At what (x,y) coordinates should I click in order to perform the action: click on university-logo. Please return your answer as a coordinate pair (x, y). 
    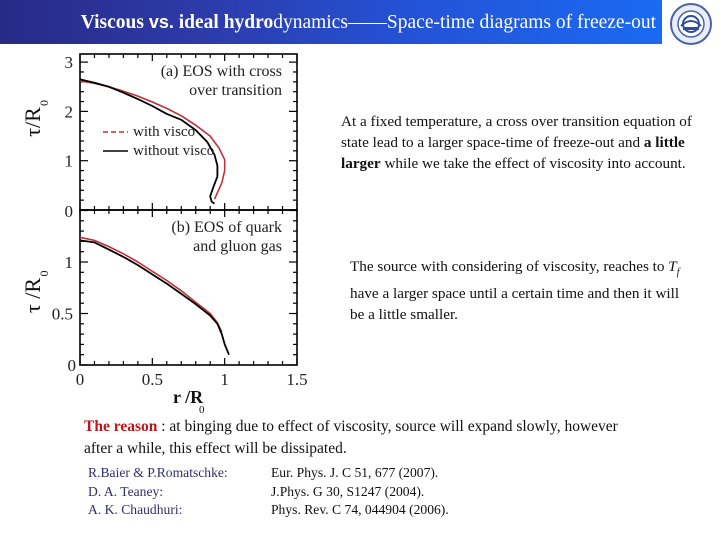
    Looking at the image, I should click on (691, 25).